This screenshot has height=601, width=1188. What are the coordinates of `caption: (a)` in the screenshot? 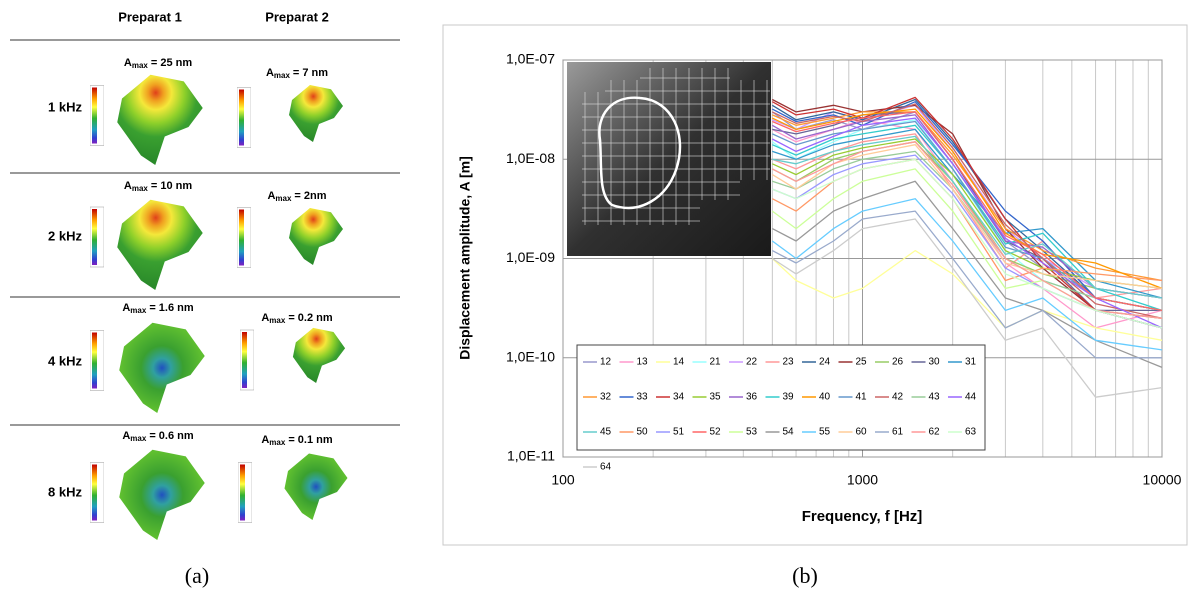 It's located at (197, 575).